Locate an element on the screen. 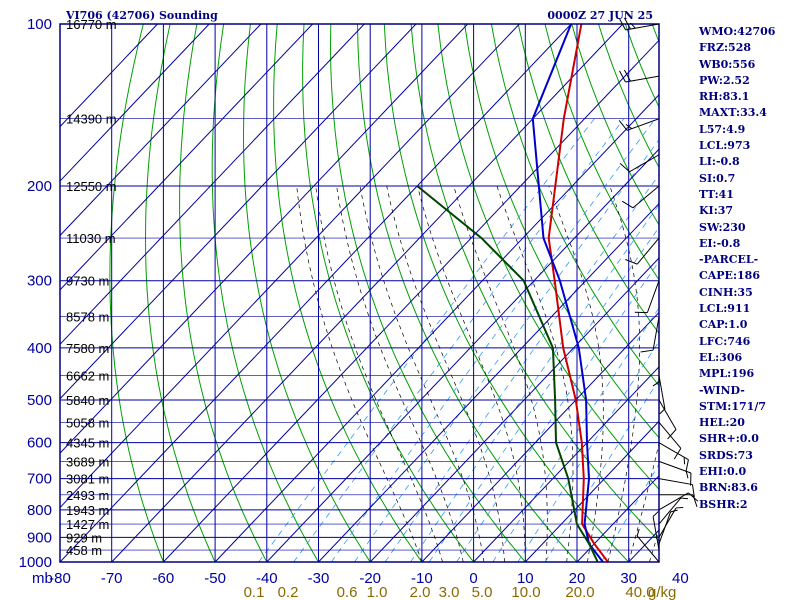 Image resolution: width=800 pixels, height=600 pixels. index-item: -WIND- is located at coordinates (722, 390).